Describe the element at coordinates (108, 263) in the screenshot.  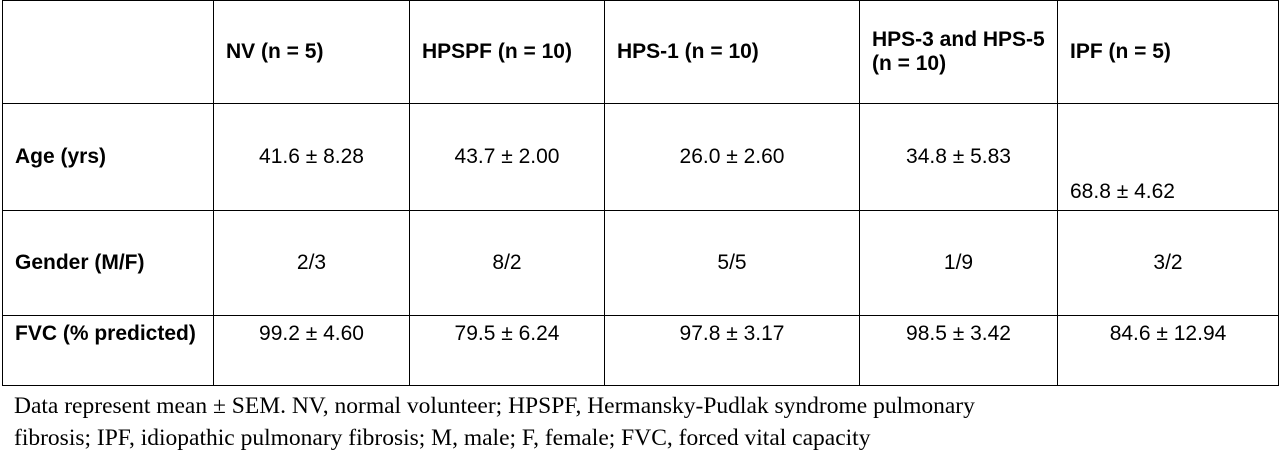
I see `row-header: Gender (M/F)` at that location.